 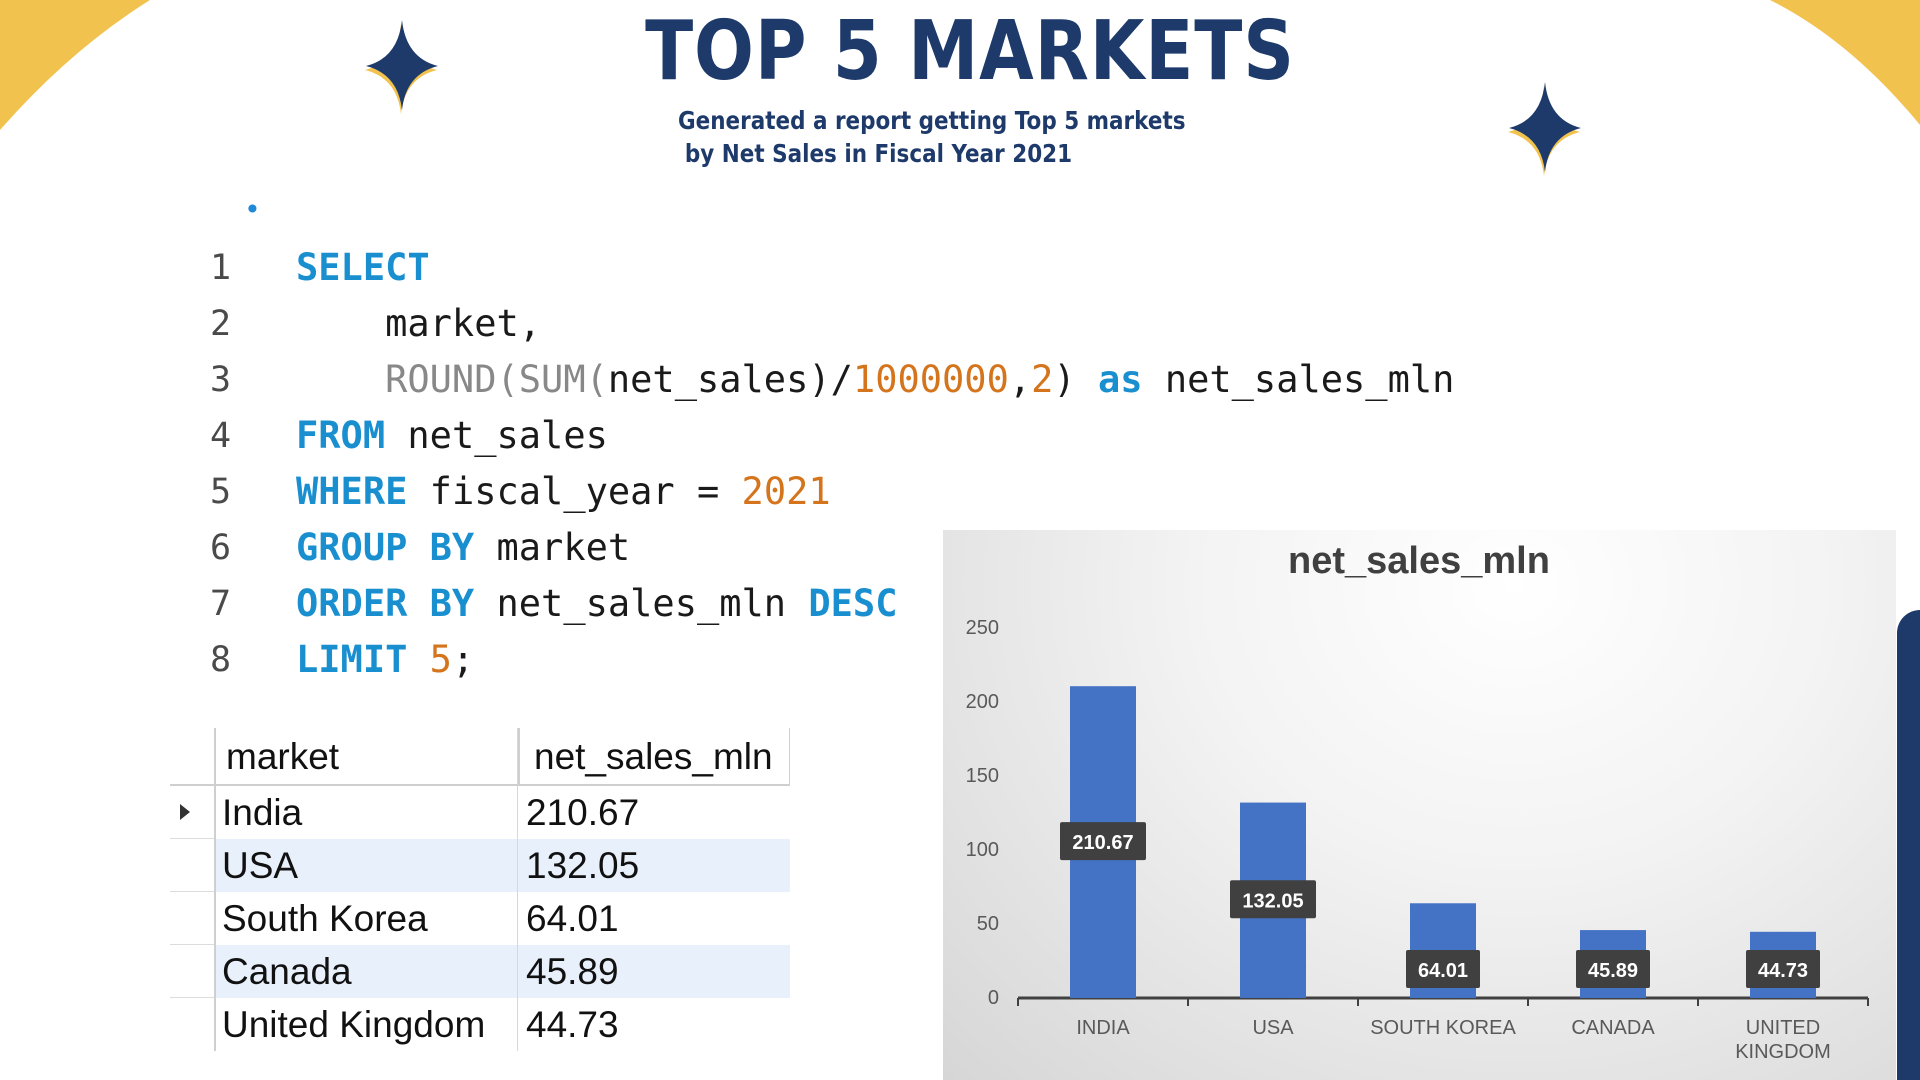 I want to click on code-line-5: 5 WHERE fiscal_year = 2021, so click(x=513, y=460).